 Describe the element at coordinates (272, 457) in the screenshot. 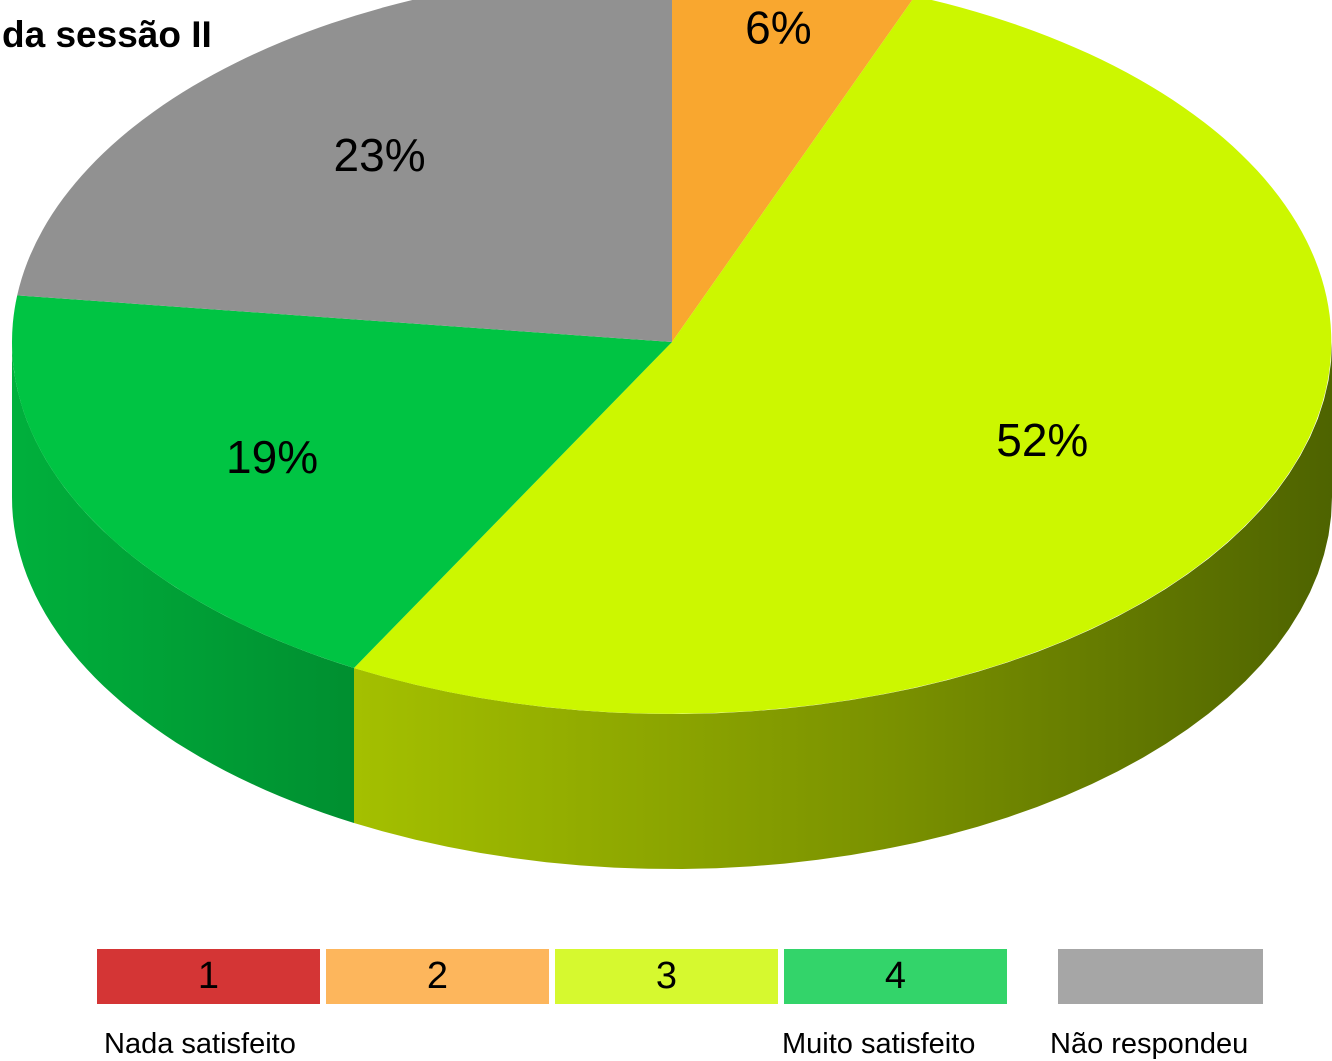

I see `pie-label-4: 19%` at that location.